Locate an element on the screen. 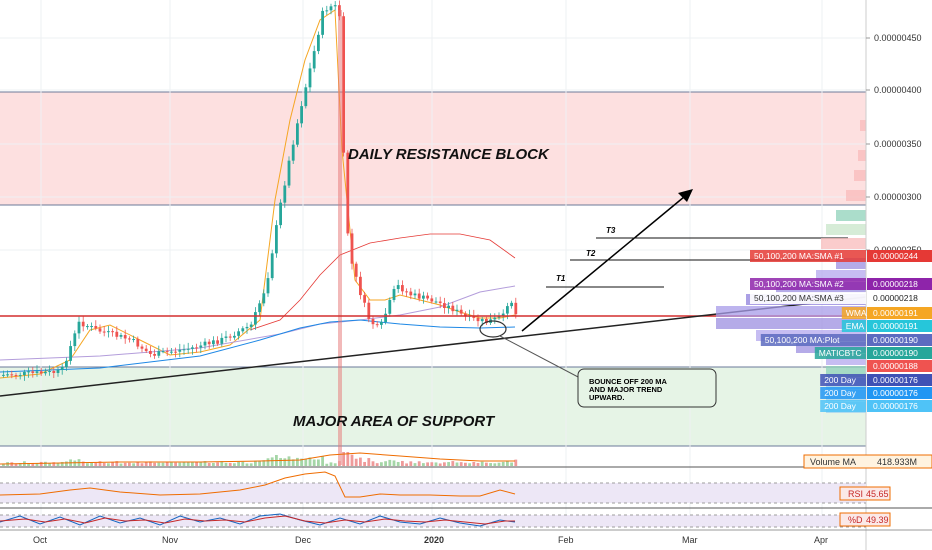  rsi-line is located at coordinates (258, 484).